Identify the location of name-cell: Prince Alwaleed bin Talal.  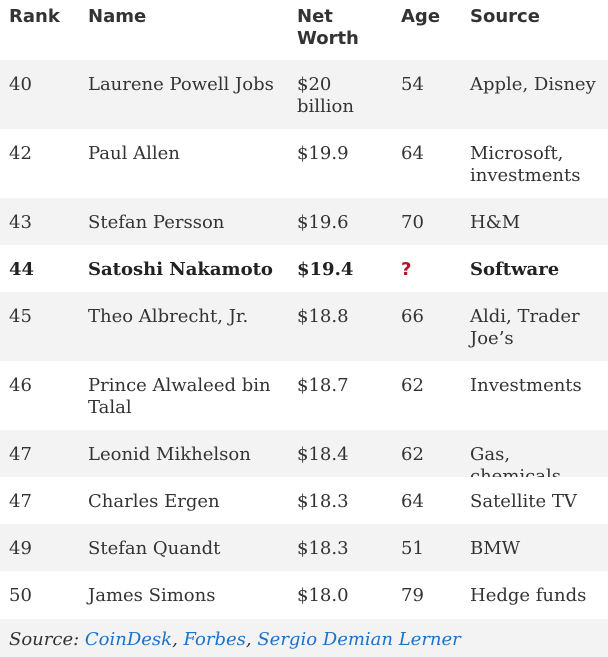
(179, 396).